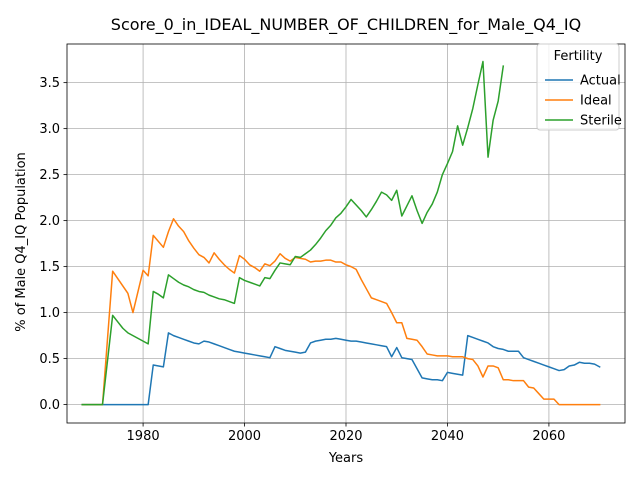 The width and height of the screenshot is (640, 480). I want to click on y-tick-label: 2.0, so click(49, 221).